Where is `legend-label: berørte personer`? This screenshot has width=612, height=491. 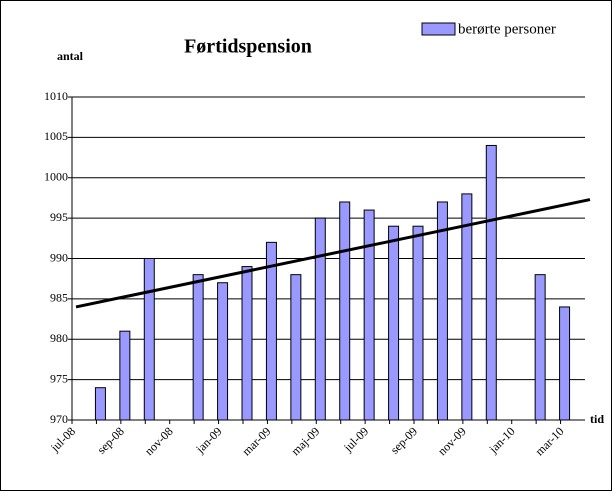
legend-label: berørte personer is located at coordinates (507, 29).